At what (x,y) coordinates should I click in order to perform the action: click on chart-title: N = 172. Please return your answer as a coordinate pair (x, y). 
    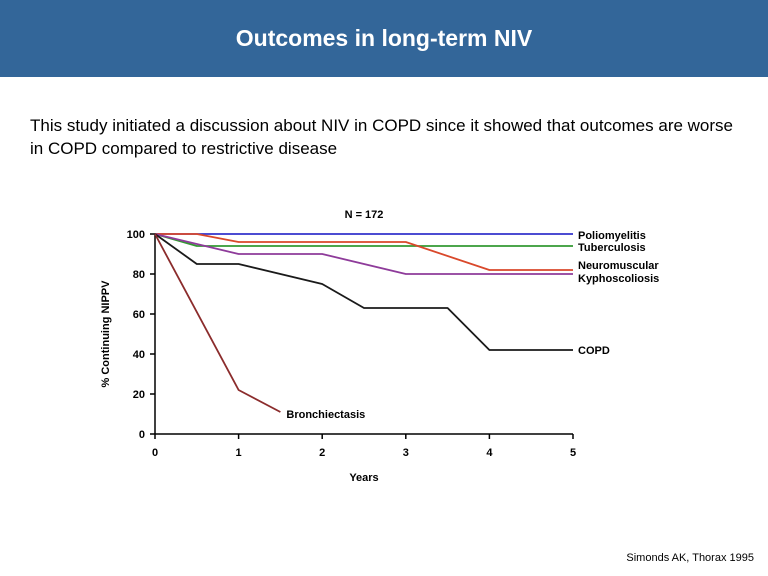
    Looking at the image, I should click on (364, 215).